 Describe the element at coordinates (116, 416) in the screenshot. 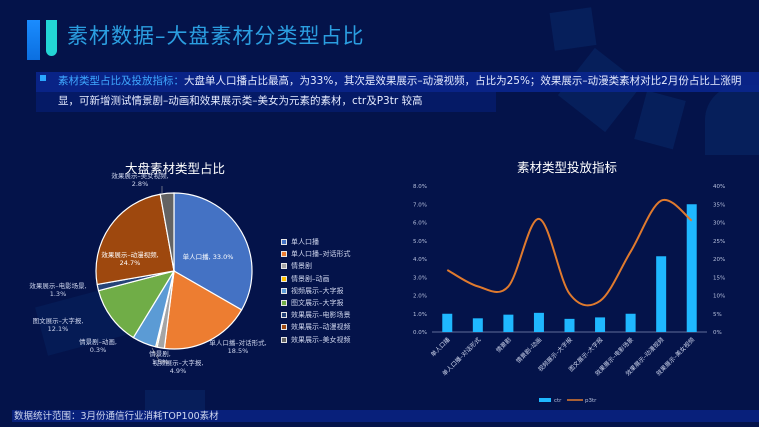

I see `data-range-note: 数据统计范围：3月份通信行业消耗TOP100素材` at that location.